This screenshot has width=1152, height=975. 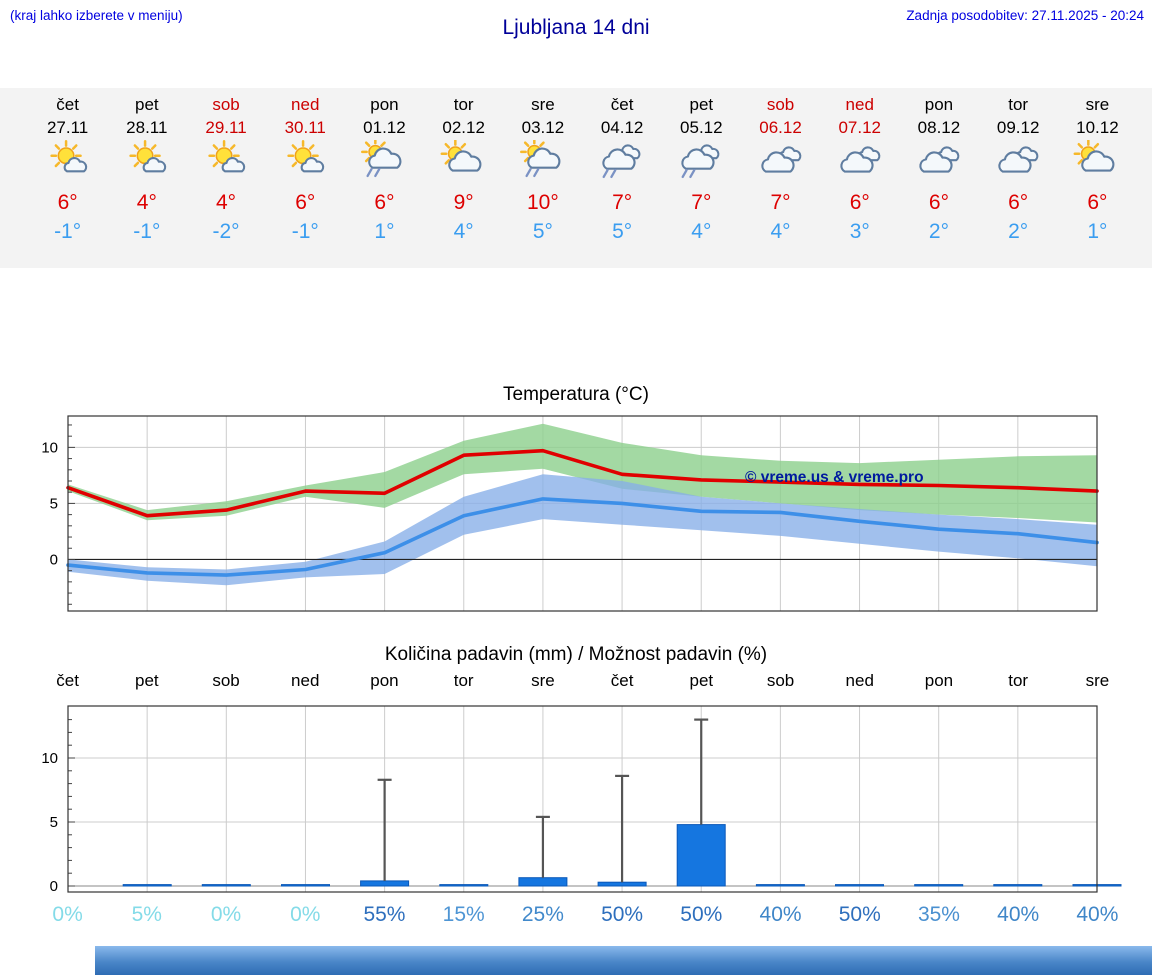 What do you see at coordinates (938, 166) in the screenshot?
I see `forecast-day: pon 08.12 6° 2°` at bounding box center [938, 166].